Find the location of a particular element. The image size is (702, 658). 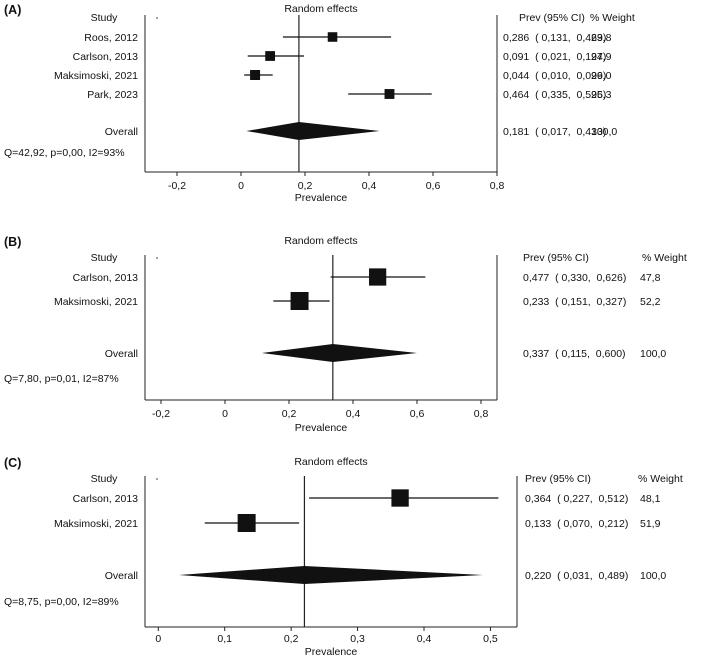

heterogeneity-stats: Q=7,80, p=0,01, I2=87% is located at coordinates (61, 379).